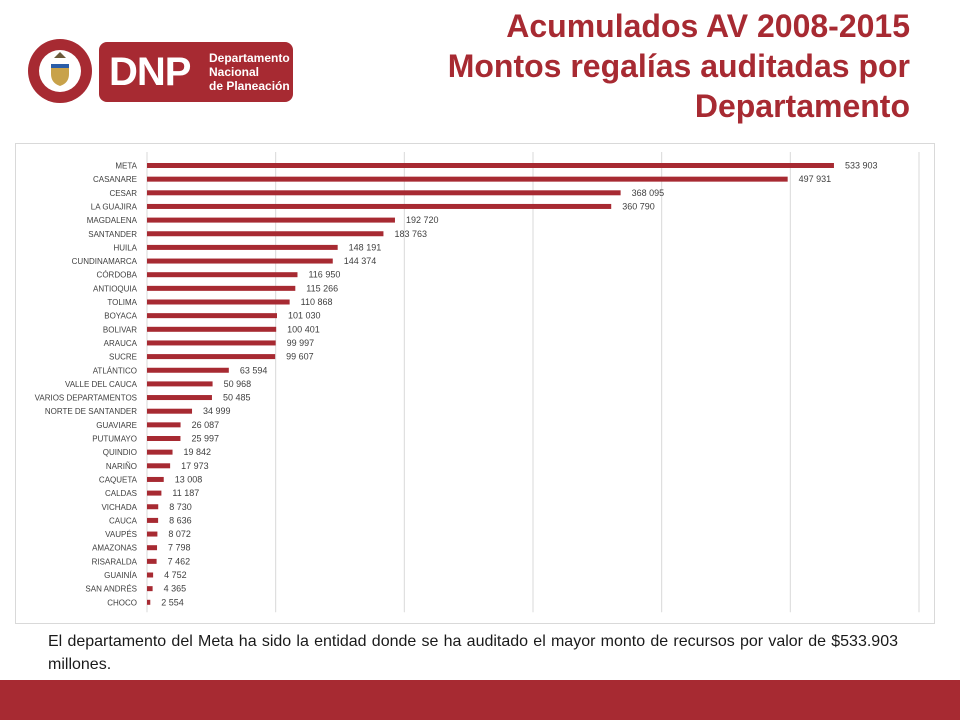  I want to click on category-label: VALLE DEL CAUCA, so click(101, 384).